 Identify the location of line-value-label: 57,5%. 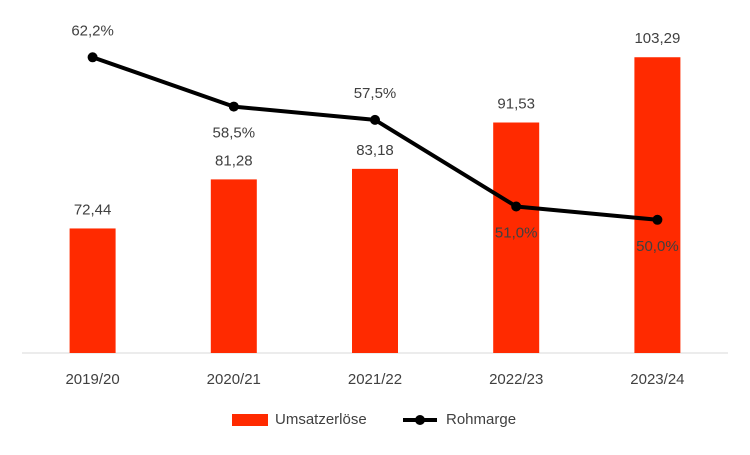
(375, 93).